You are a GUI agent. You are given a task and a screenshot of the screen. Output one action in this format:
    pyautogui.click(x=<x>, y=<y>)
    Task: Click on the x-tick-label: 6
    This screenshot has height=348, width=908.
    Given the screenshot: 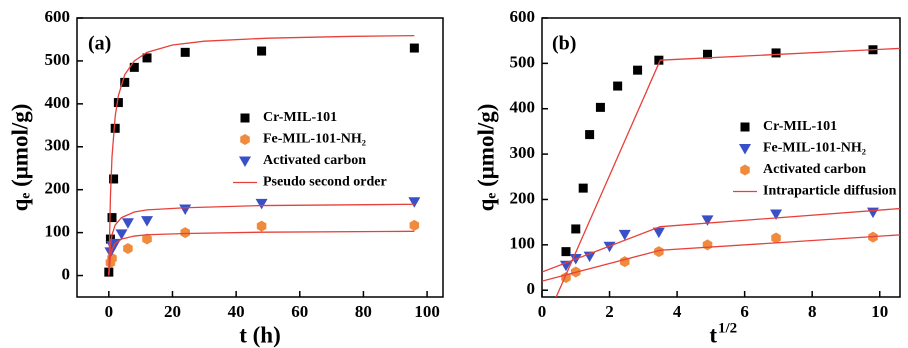 What is the action you would take?
    pyautogui.click(x=744, y=311)
    